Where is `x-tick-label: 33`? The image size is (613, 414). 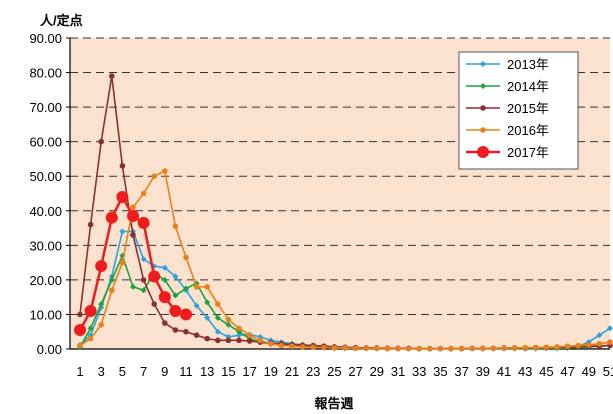 x-tick-label: 33 is located at coordinates (419, 371).